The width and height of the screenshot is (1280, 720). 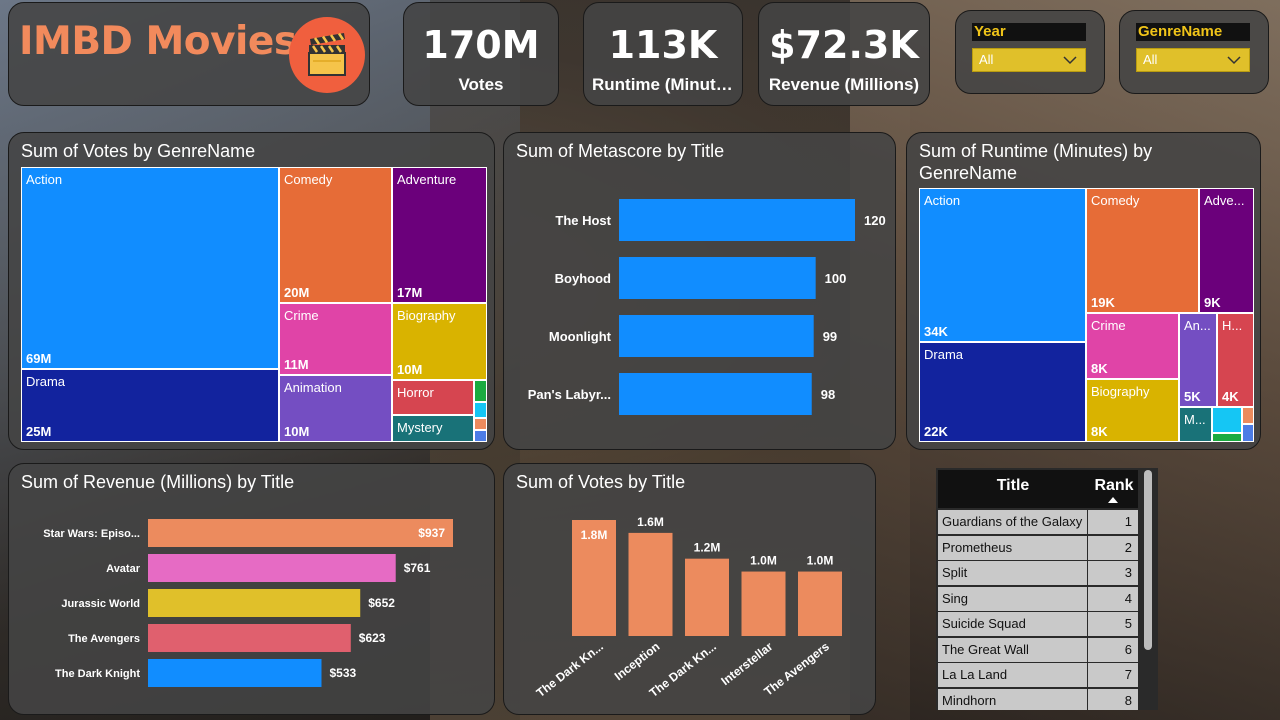 What do you see at coordinates (1128, 674) in the screenshot?
I see `cell-rank: 7` at bounding box center [1128, 674].